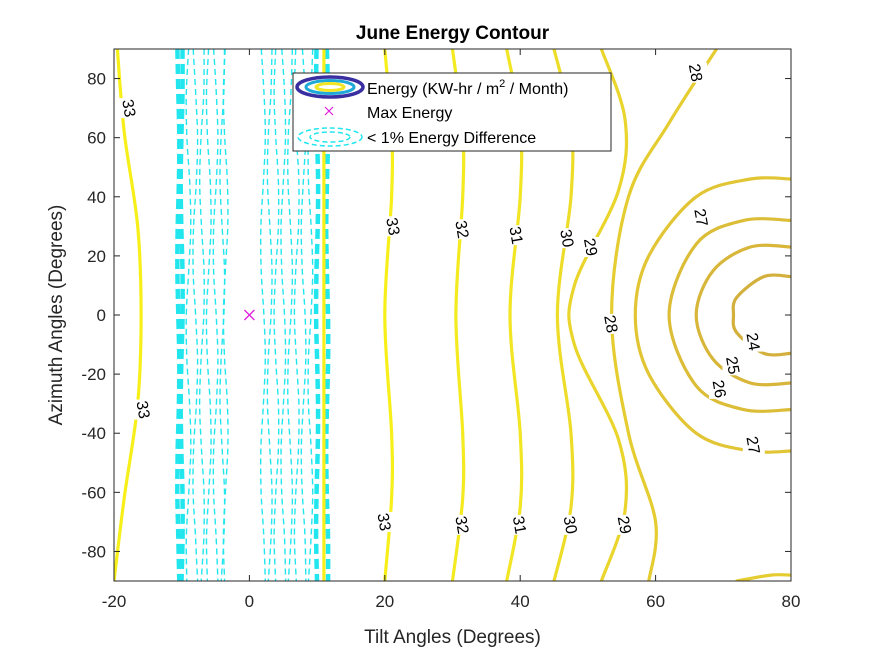 This screenshot has width=875, height=656. What do you see at coordinates (520, 601) in the screenshot?
I see `x-tick-label: 40` at bounding box center [520, 601].